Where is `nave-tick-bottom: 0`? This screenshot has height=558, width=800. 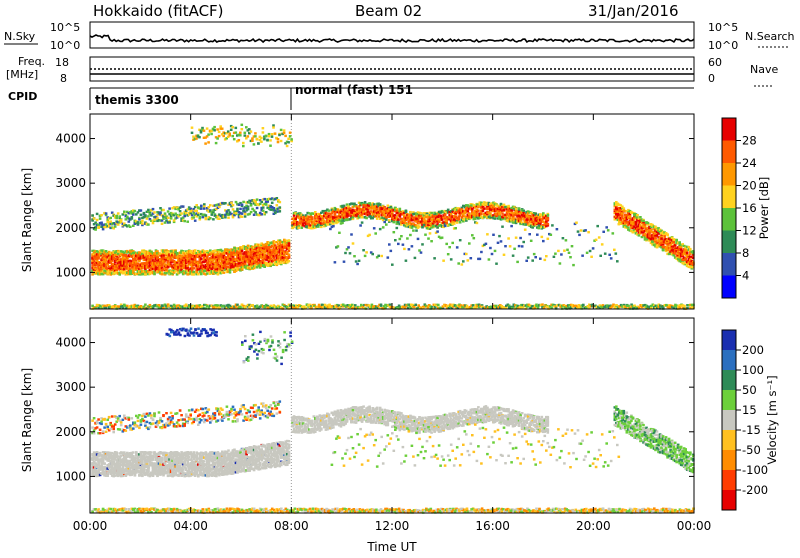
nave-tick-bottom: 0 is located at coordinates (711, 78).